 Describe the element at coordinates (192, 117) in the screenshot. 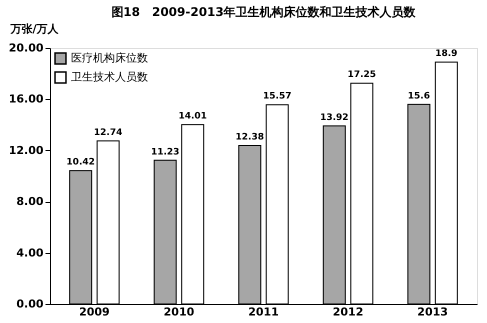

I see `data-label: 14.01` at that location.